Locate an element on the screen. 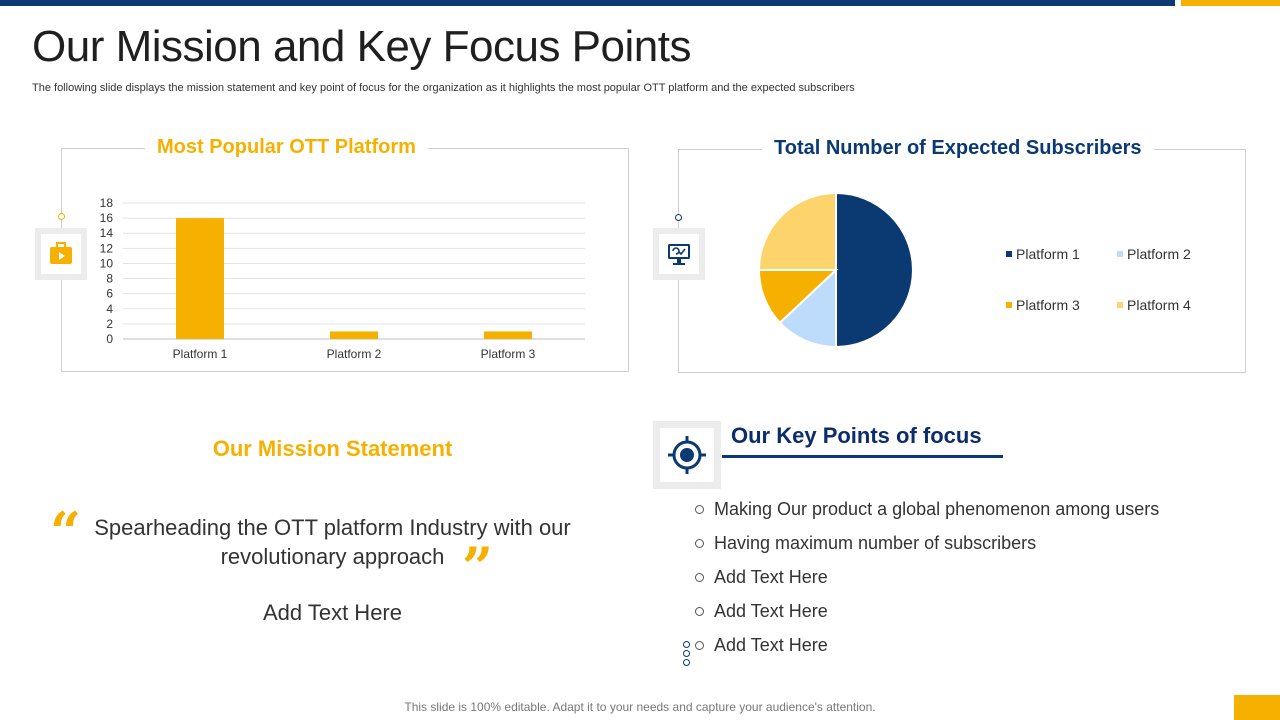 The height and width of the screenshot is (720, 1280). legend-label: Platform 3 is located at coordinates (1048, 305).